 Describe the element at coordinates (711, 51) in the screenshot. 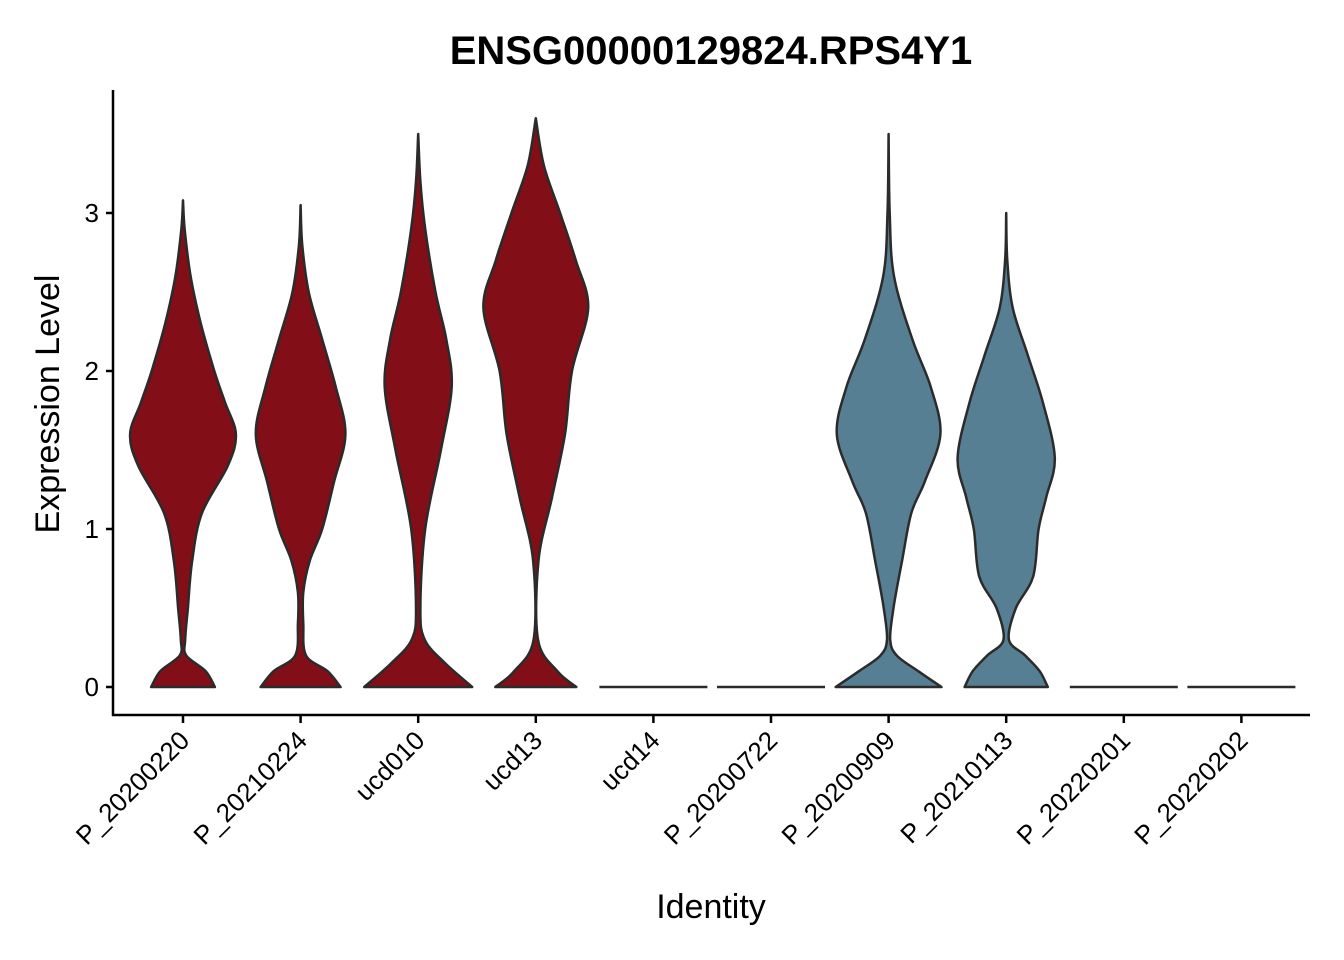

I see `chart-title: ENSG00000129824.RPS4Y1` at that location.